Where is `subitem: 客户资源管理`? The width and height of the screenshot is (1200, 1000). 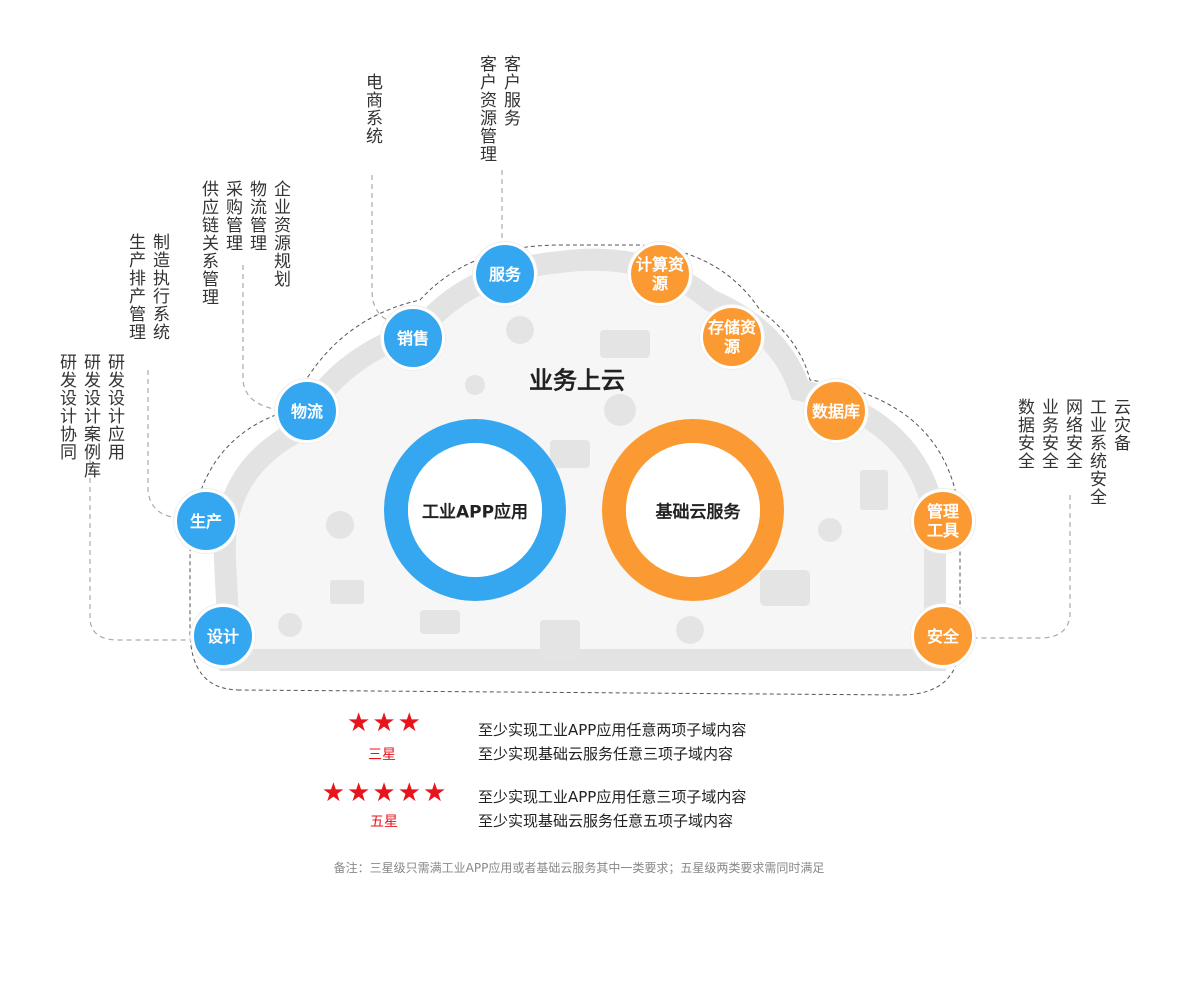
subitem: 客户资源管理 is located at coordinates (486, 109).